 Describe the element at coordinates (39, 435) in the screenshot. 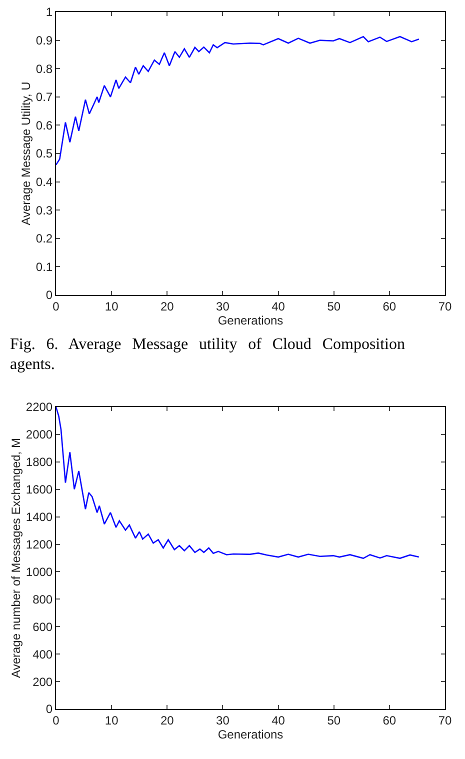

I see `y-tick-label: 2000` at that location.